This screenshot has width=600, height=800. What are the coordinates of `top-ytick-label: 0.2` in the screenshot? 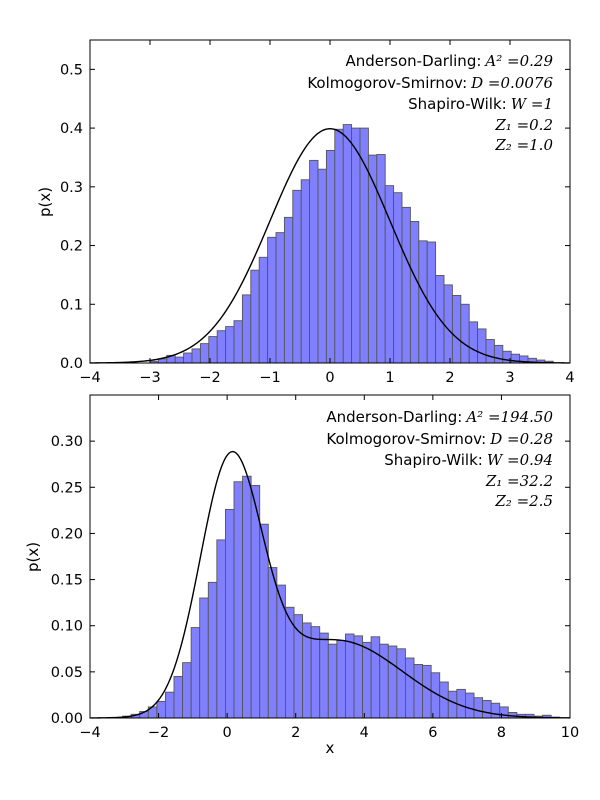 It's located at (71, 247).